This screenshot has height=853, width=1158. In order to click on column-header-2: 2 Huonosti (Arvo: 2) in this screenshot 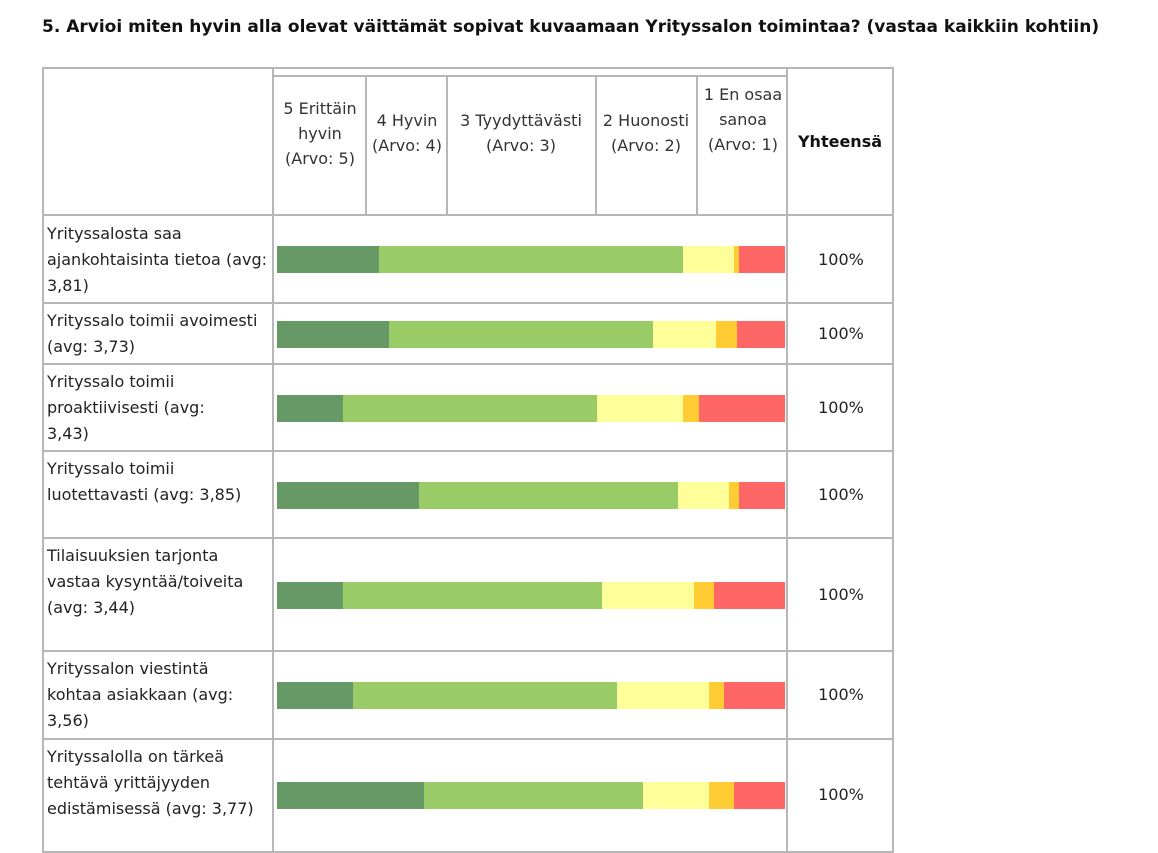, I will do `click(646, 133)`.